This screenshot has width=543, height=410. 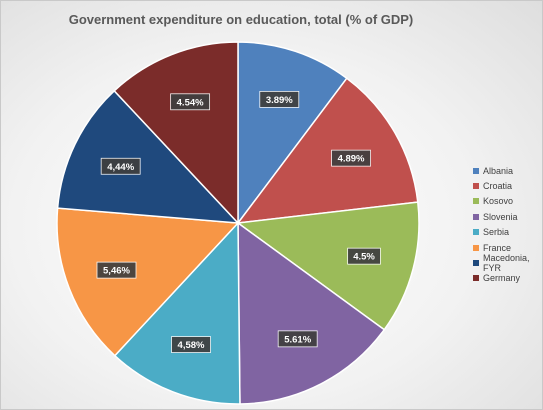 What do you see at coordinates (176, 133) in the screenshot?
I see `pie-slice-germany` at bounding box center [176, 133].